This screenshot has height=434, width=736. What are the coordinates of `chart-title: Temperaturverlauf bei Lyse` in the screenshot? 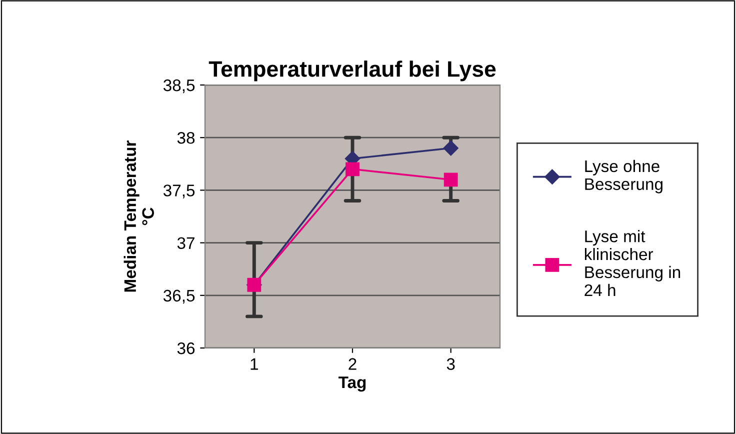 It's located at (352, 71).